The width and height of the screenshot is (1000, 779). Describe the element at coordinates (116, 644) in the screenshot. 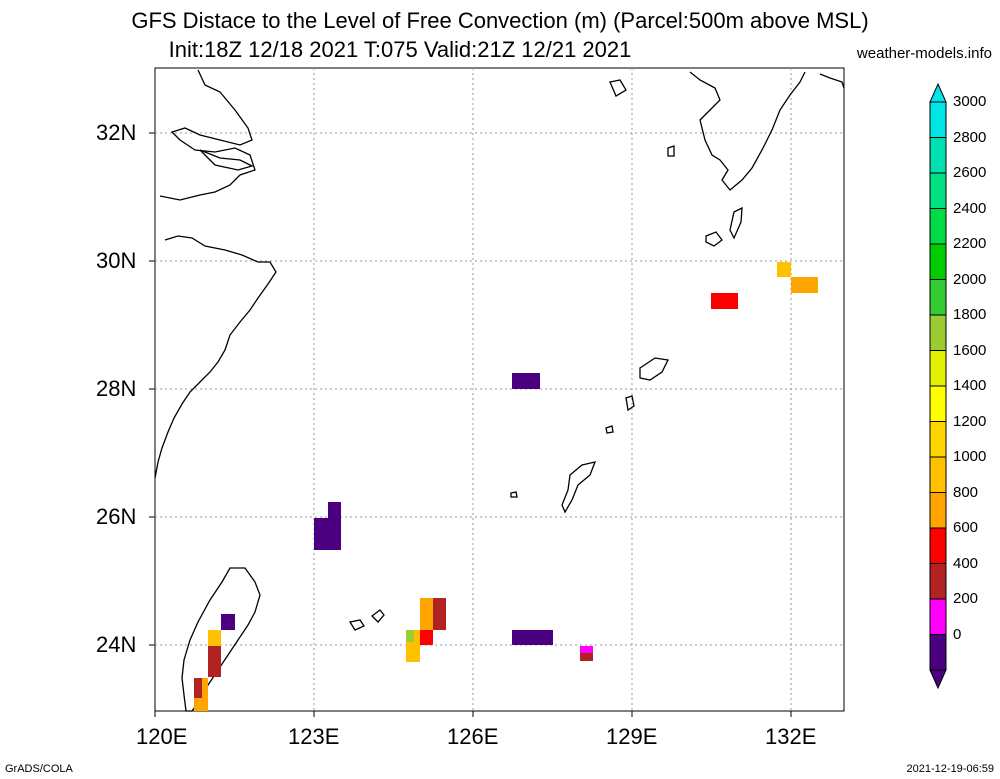

I see `lat-label: 24N` at that location.